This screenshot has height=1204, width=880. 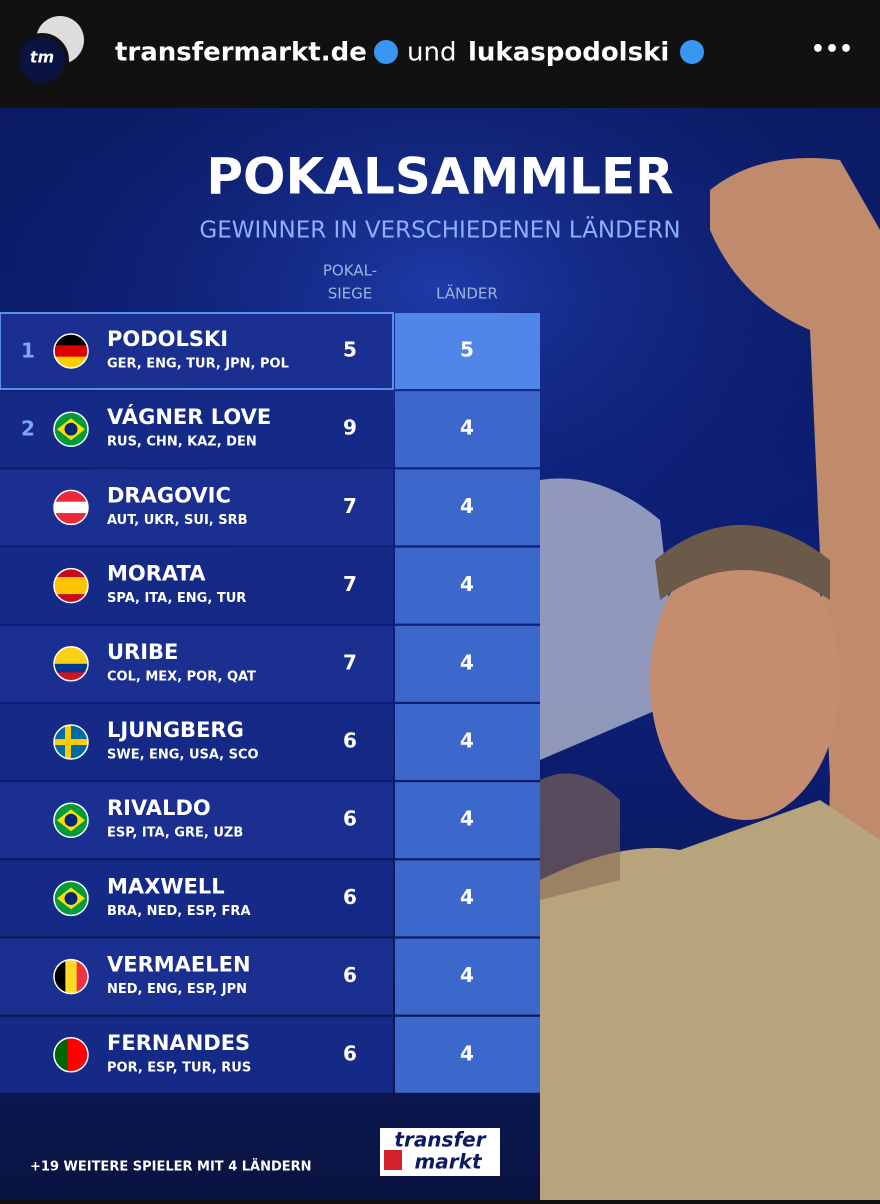 I want to click on countries-count: 5, so click(x=467, y=350).